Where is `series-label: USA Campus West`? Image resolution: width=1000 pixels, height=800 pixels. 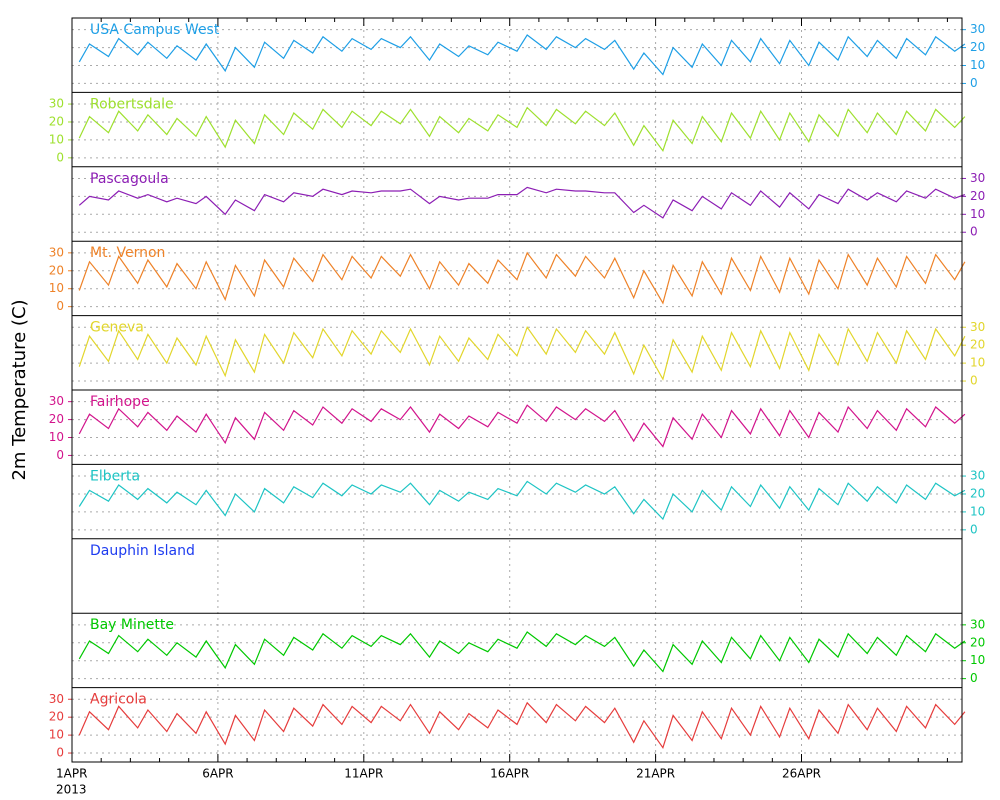 series-label: USA Campus West is located at coordinates (155, 30).